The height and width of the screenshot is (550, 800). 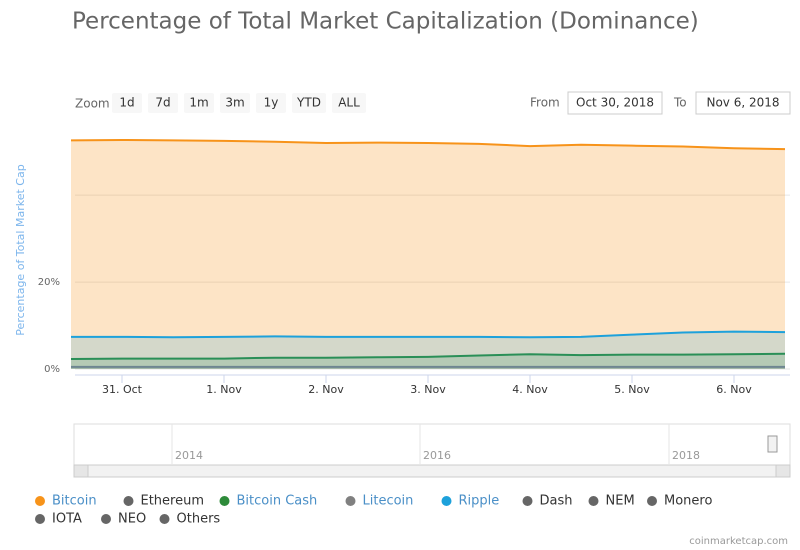 What do you see at coordinates (428, 389) in the screenshot?
I see `x-tick-label: 3. Nov` at bounding box center [428, 389].